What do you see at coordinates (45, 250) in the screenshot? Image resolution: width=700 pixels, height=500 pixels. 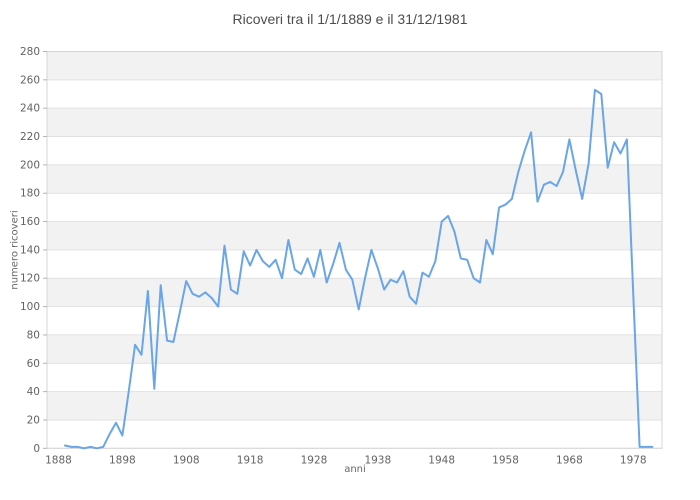 I see `y-axis-ticks` at bounding box center [45, 250].